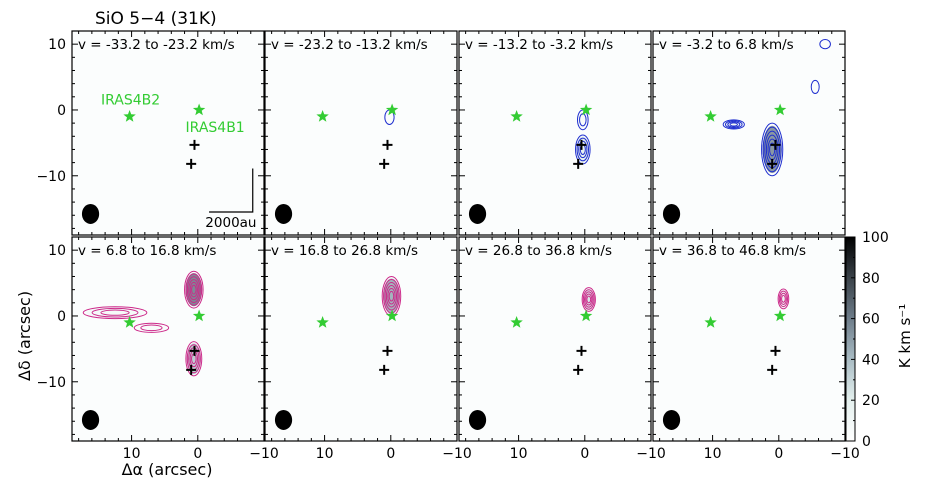  I want to click on colorbar-tick-label: 0, so click(866, 442).